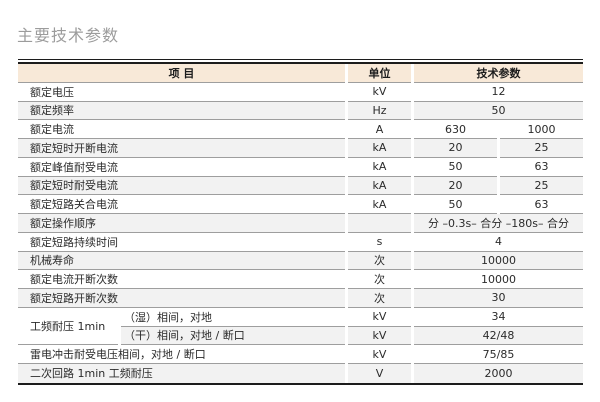  What do you see at coordinates (498, 242) in the screenshot?
I see `row-value: 4` at bounding box center [498, 242].